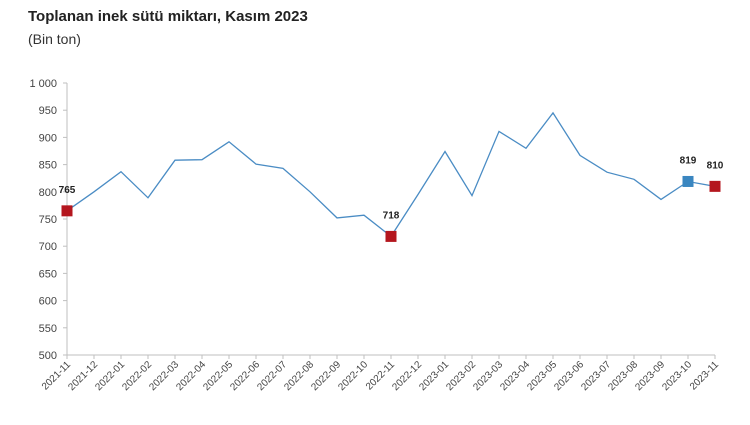  Describe the element at coordinates (48, 138) in the screenshot. I see `y-tick-label: 900` at that location.